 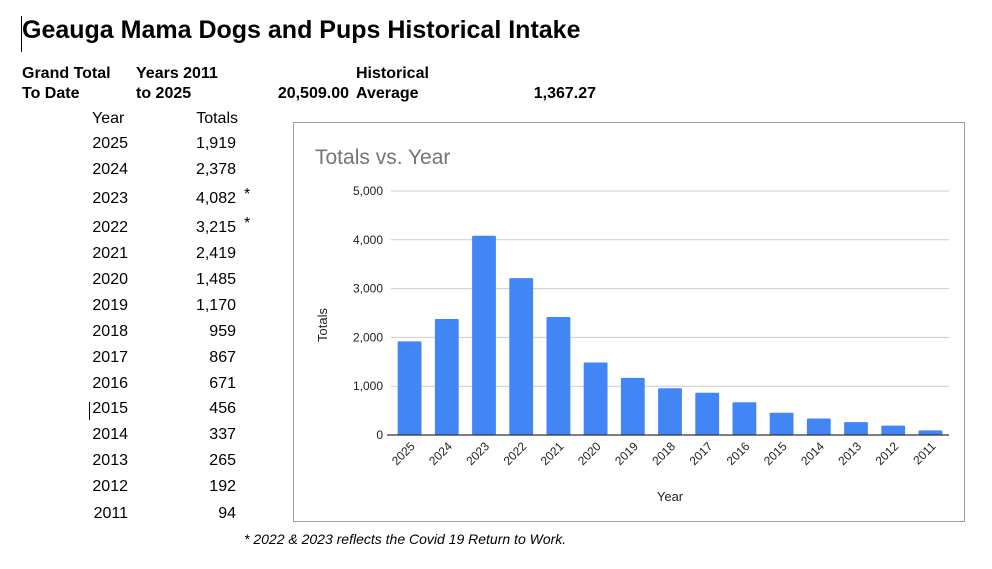 I want to click on table-cell-year: 2023, so click(x=110, y=198).